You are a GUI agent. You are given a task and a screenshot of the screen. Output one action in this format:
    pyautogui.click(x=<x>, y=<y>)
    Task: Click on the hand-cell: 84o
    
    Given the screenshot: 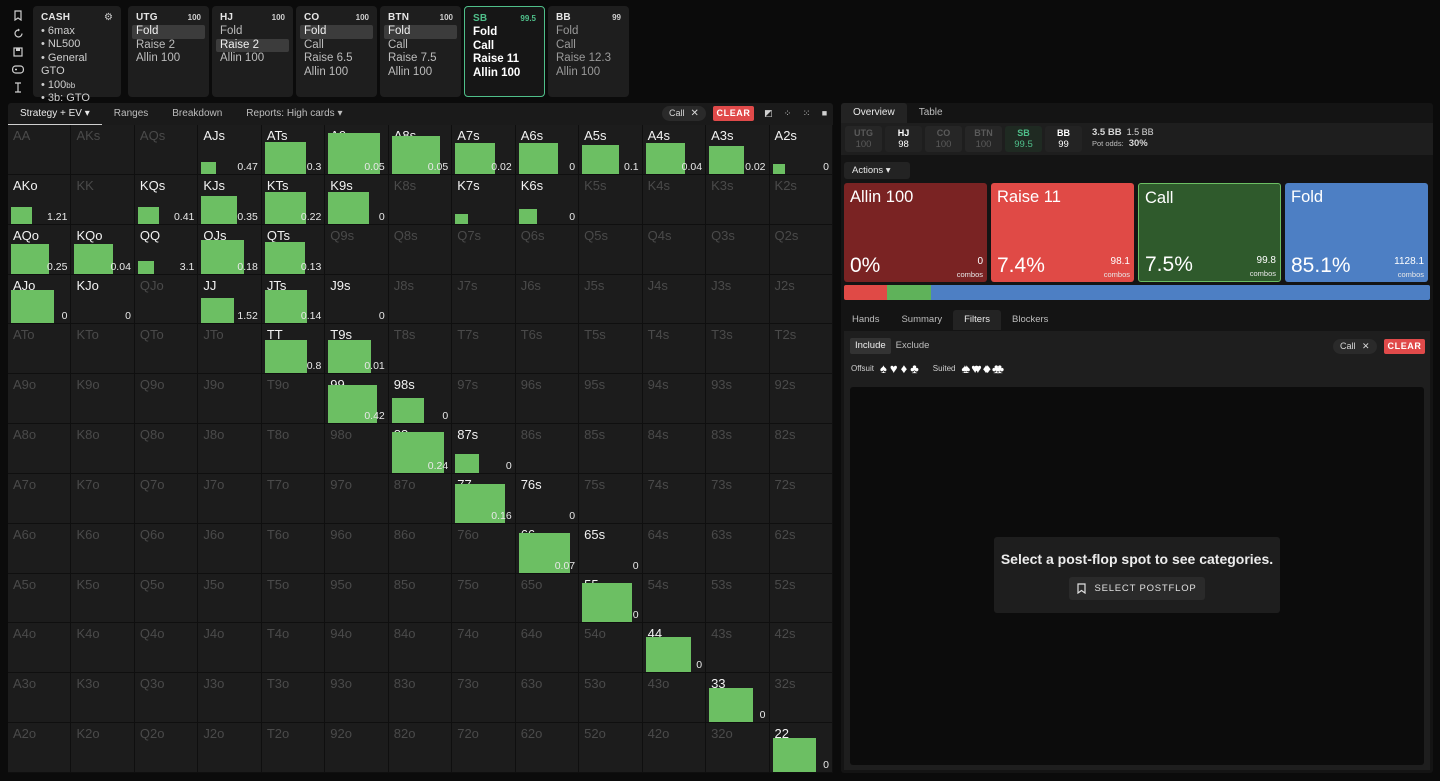 What is the action you would take?
    pyautogui.click(x=420, y=648)
    